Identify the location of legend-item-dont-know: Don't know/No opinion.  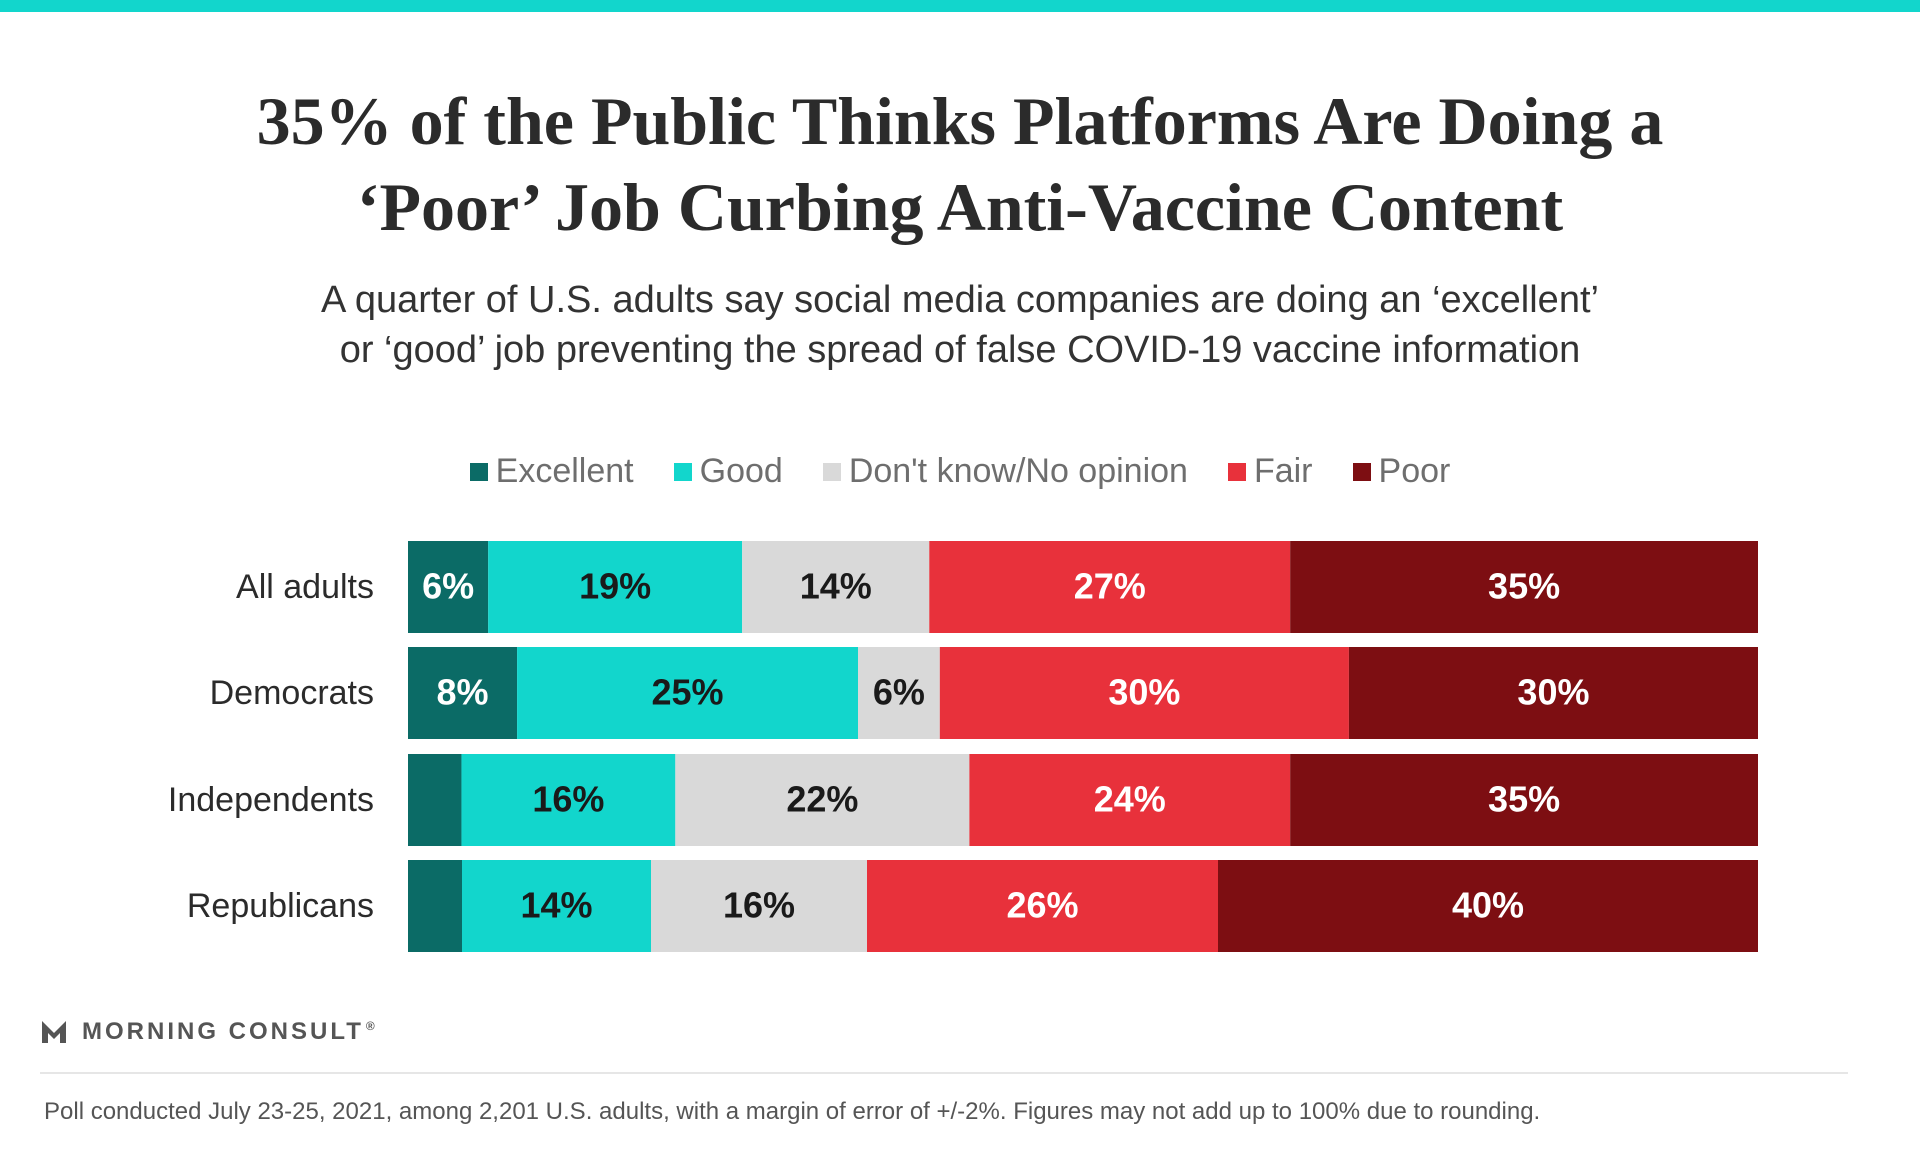
(1005, 471).